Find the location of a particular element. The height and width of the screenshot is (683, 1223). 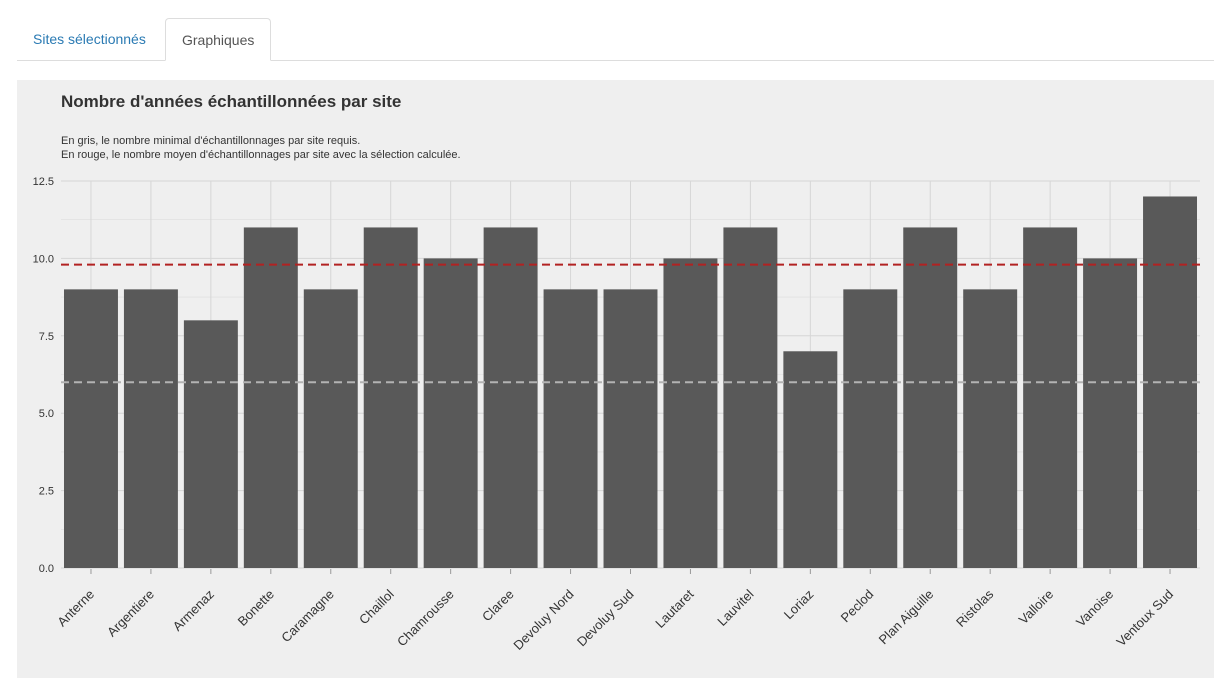

x-tick-label: Bonette is located at coordinates (256, 608).